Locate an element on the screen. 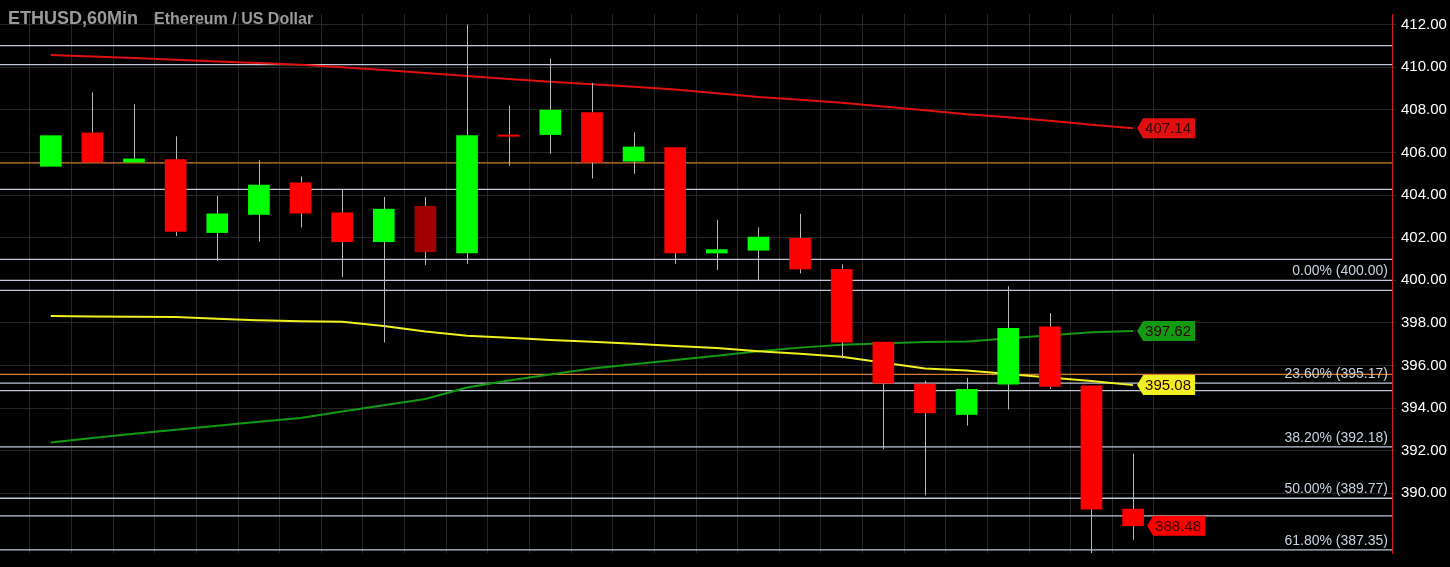 This screenshot has height=567, width=1450. data-label: 397.62 is located at coordinates (1168, 331).